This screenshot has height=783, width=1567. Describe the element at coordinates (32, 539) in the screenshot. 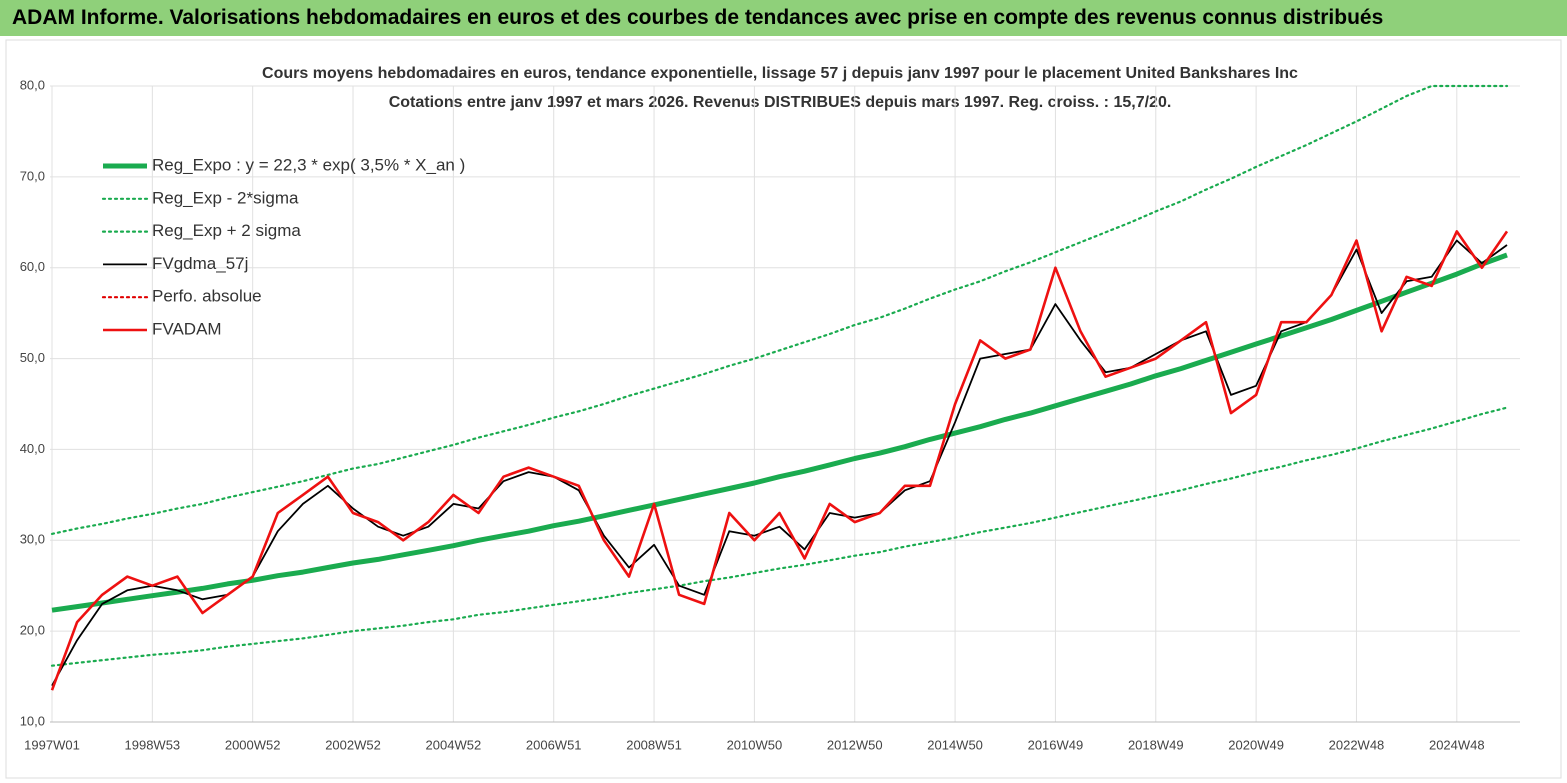

I see `y-tick-label: 30,0` at that location.